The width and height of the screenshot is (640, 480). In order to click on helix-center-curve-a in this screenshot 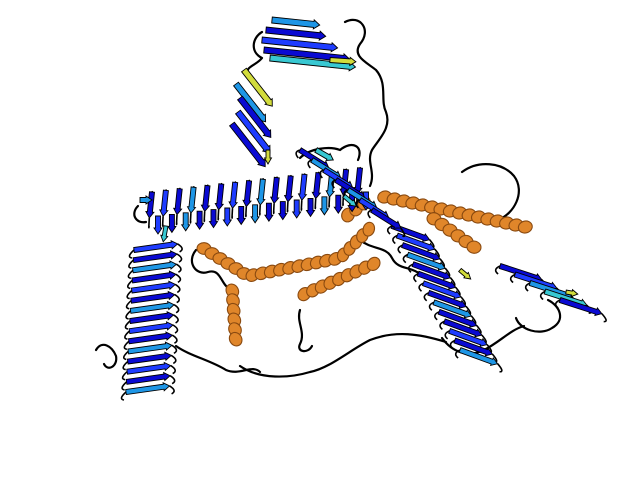, I will do `click(294, 267)`.